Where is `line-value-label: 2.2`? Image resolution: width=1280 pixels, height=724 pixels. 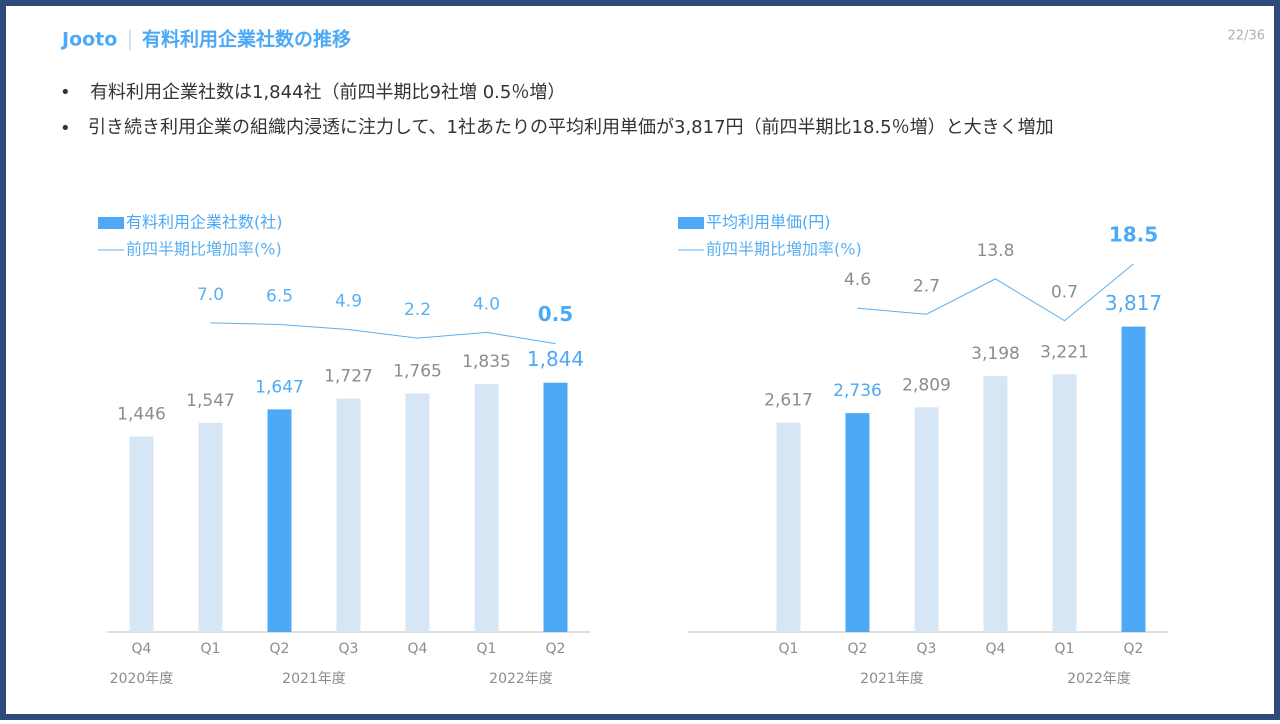 line-value-label: 2.2 is located at coordinates (417, 310).